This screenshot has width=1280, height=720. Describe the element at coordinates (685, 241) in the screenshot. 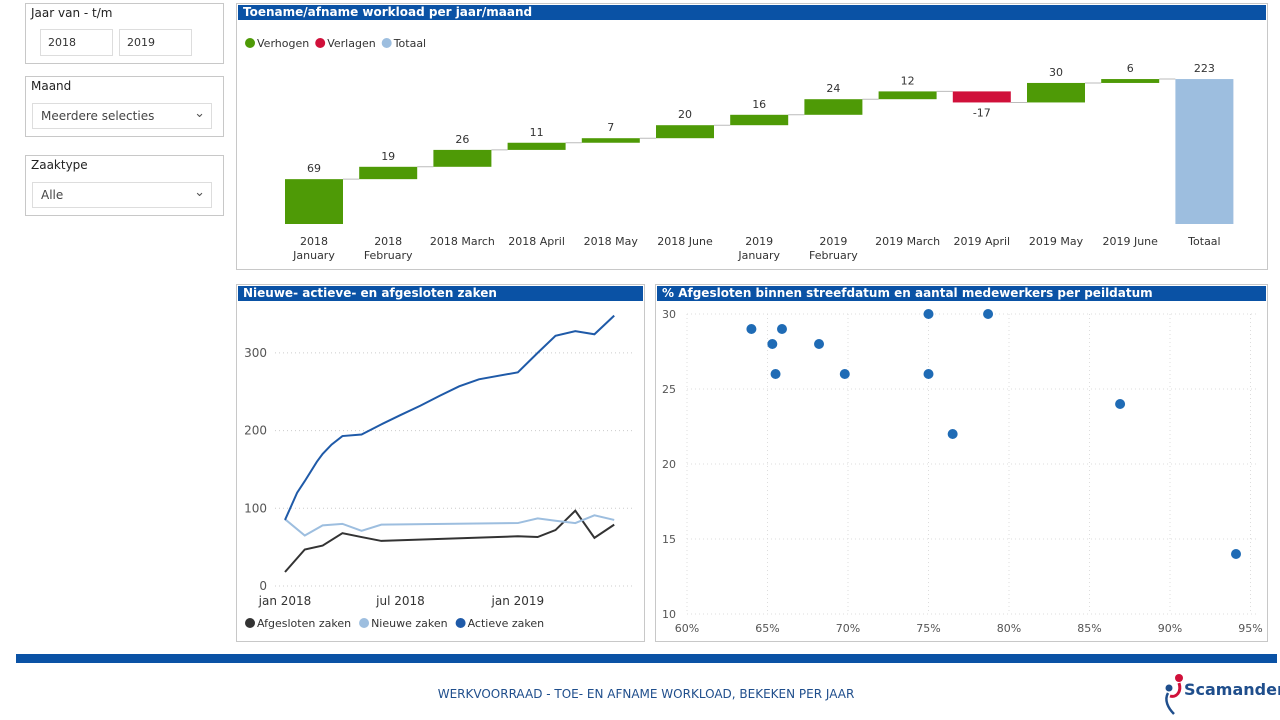

I see `x-tick-label: 2018 June` at that location.